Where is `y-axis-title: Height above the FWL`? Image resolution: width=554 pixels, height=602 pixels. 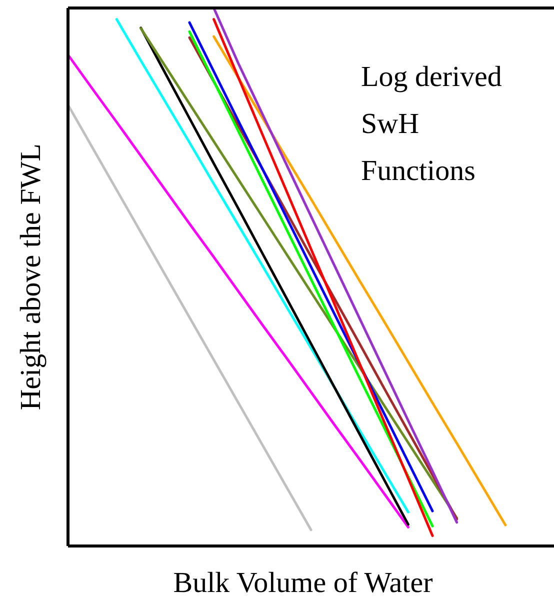 y-axis-title: Height above the FWL is located at coordinates (31, 277).